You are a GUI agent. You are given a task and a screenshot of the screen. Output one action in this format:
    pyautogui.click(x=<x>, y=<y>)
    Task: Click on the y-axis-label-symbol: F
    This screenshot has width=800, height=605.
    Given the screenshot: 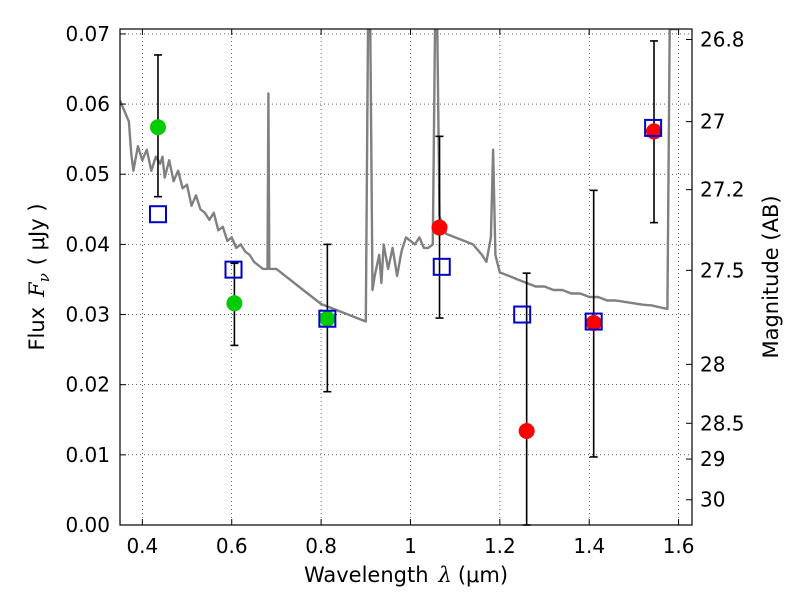 What is the action you would take?
    pyautogui.click(x=37, y=289)
    